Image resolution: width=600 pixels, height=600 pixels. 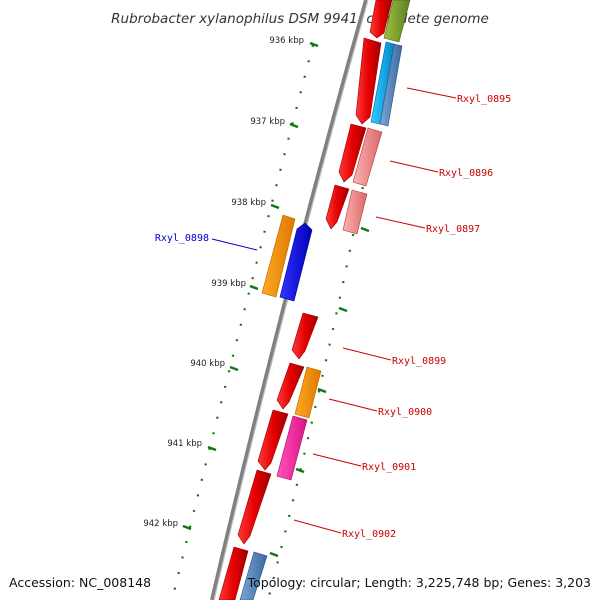 What do you see at coordinates (80, 582) in the screenshot?
I see `accession-text: Accession: NC_008148` at bounding box center [80, 582].